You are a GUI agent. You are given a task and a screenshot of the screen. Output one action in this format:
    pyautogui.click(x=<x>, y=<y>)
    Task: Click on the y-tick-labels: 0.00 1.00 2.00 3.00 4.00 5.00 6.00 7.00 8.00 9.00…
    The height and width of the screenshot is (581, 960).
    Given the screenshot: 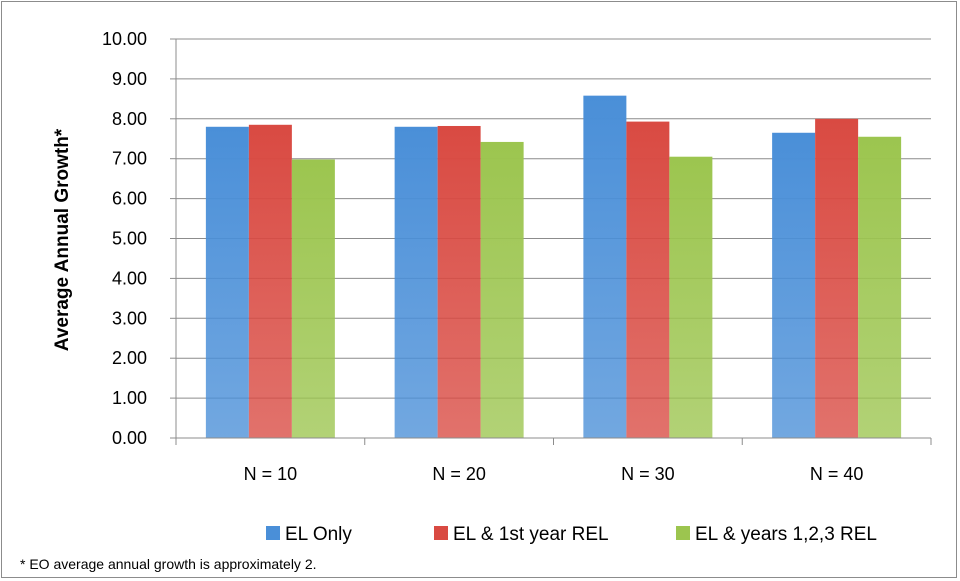 What is the action you would take?
    pyautogui.click(x=124, y=238)
    